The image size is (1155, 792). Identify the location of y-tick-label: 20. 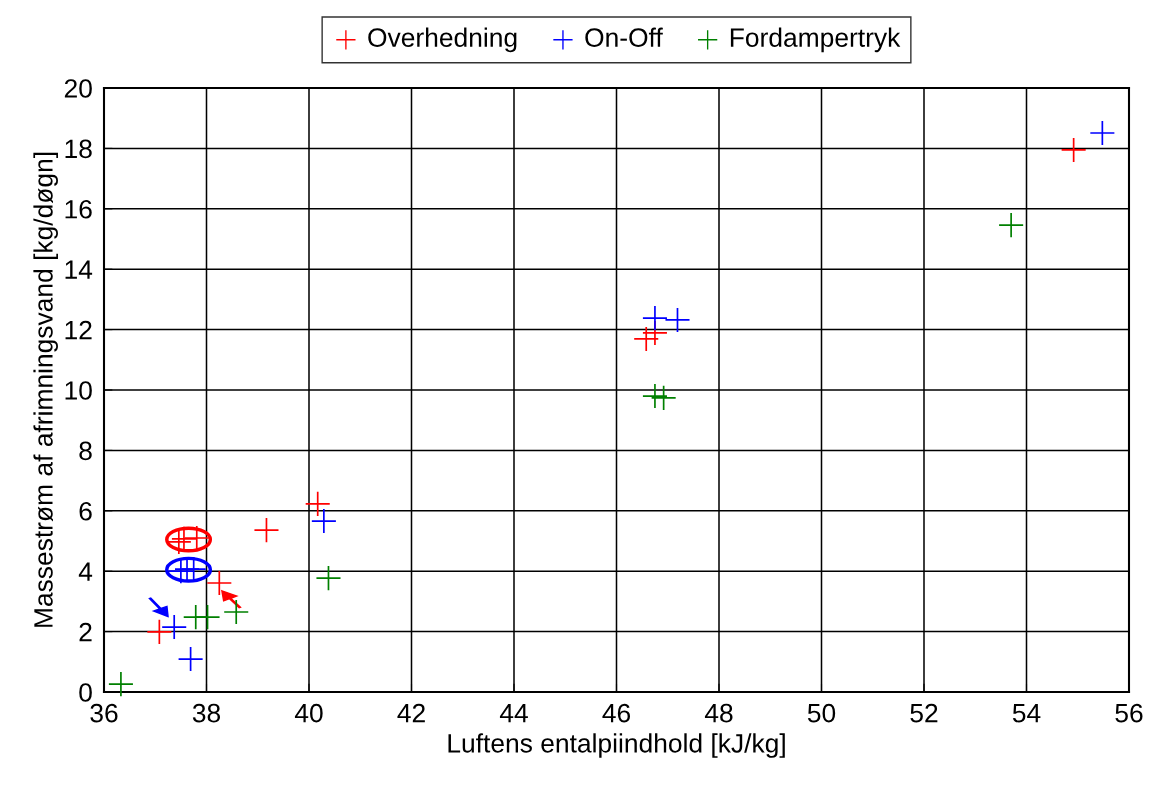
(78, 88).